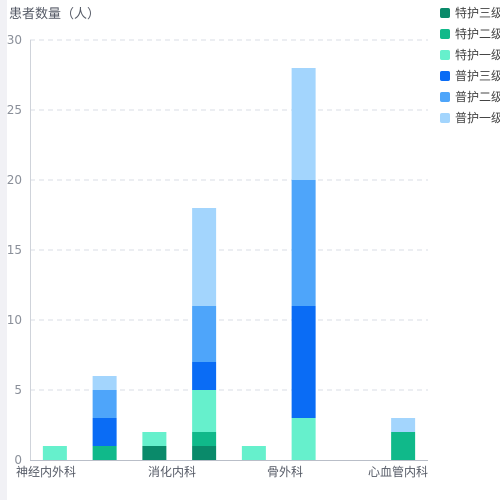 This screenshot has width=500, height=500. I want to click on y-axis-title: 患者数量（人）, so click(55, 14).